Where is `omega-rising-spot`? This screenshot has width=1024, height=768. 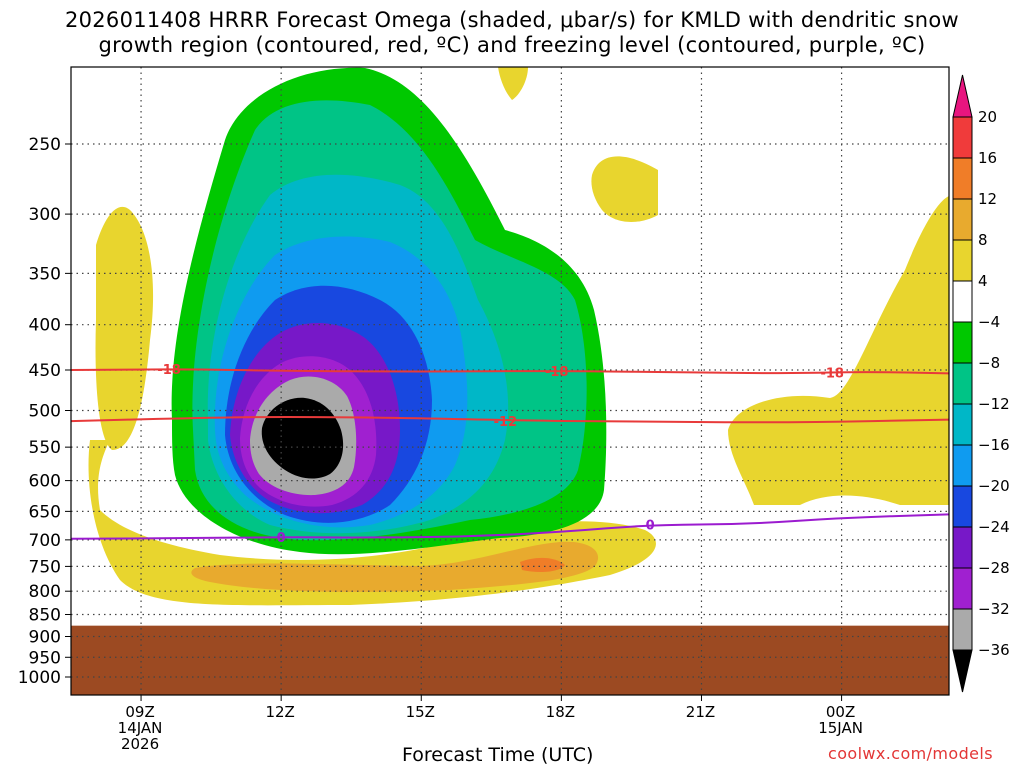
omega-rising-spot is located at coordinates (542, 565).